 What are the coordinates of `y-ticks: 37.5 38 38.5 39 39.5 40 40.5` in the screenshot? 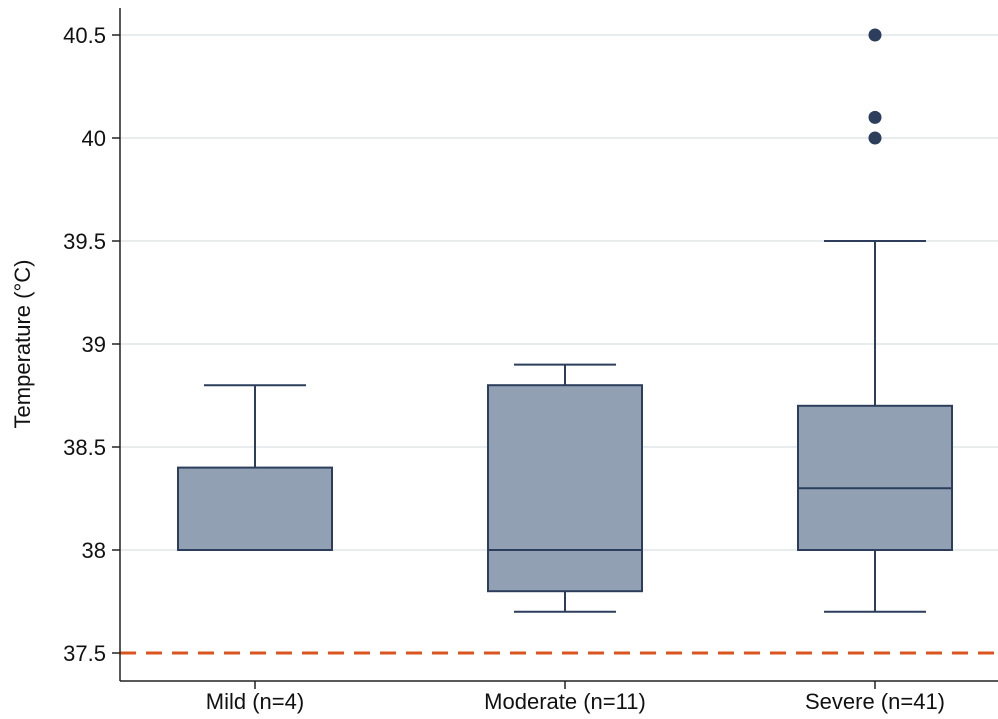 It's located at (91, 344).